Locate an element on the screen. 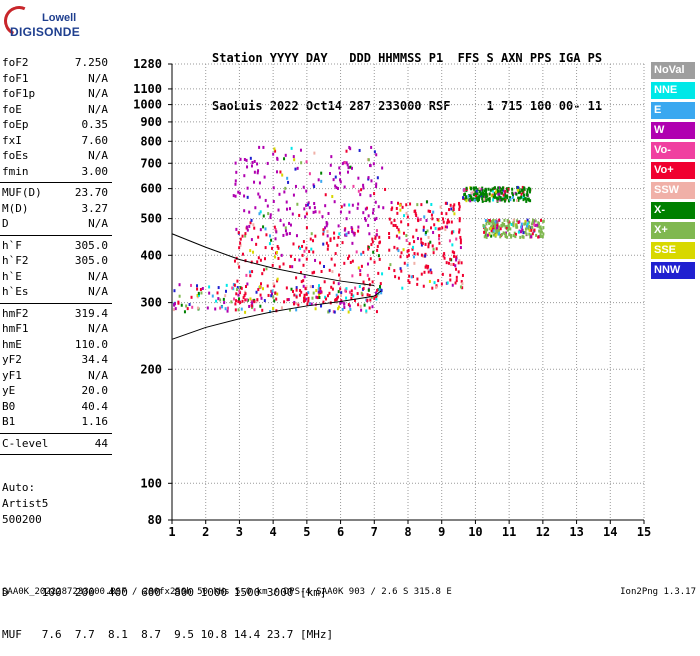 This screenshot has height=656, width=700. legend-item-noval: NoVal is located at coordinates (673, 70).